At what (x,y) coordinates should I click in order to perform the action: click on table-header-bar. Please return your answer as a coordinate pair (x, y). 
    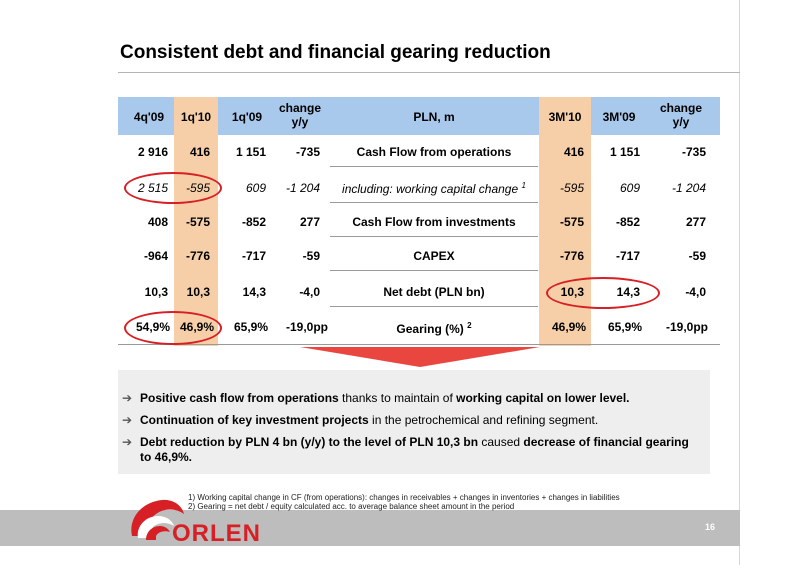
    Looking at the image, I should click on (419, 116).